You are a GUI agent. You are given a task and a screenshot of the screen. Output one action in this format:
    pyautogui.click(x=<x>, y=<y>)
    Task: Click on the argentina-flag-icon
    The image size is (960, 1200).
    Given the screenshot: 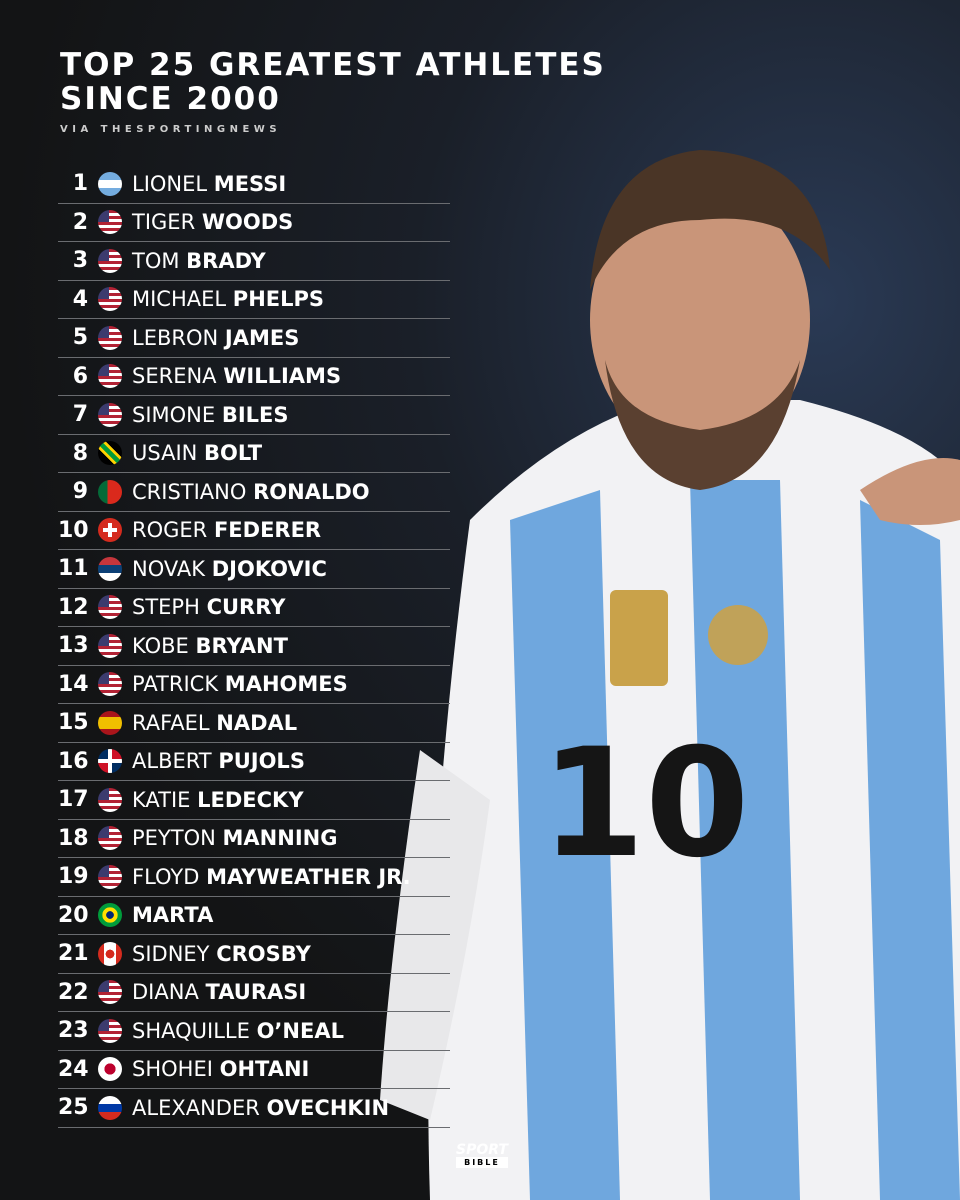 What is the action you would take?
    pyautogui.click(x=110, y=183)
    